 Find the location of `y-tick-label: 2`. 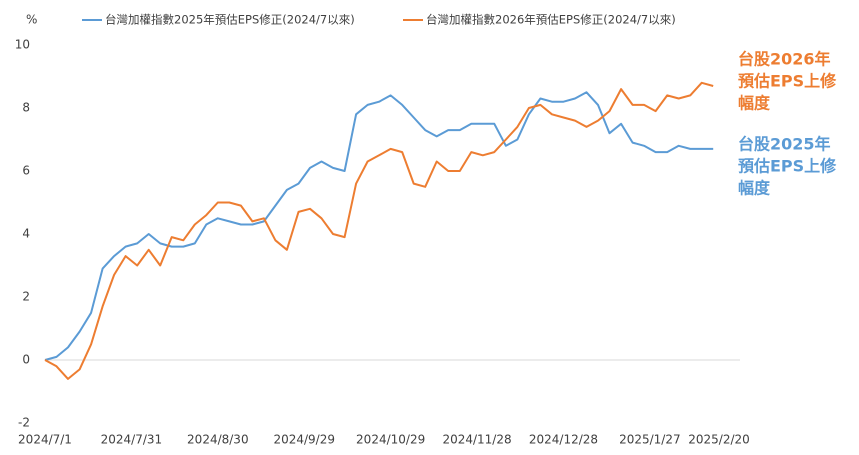

y-tick-label: 2 is located at coordinates (26, 297).